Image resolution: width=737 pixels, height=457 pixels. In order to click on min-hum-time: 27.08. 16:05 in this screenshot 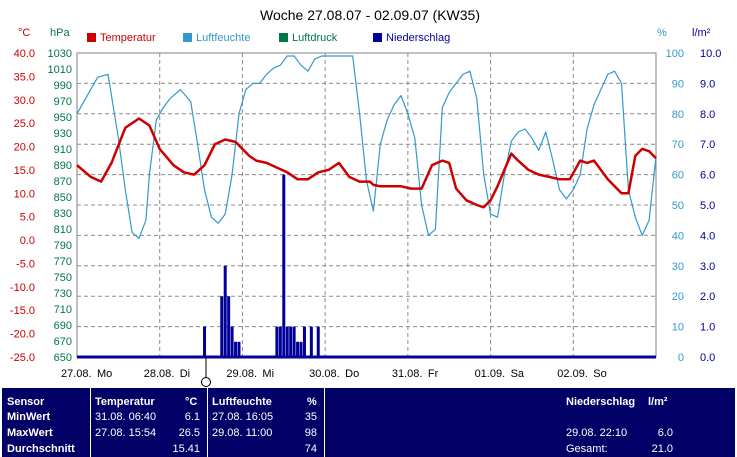, I will do `click(243, 417)`.